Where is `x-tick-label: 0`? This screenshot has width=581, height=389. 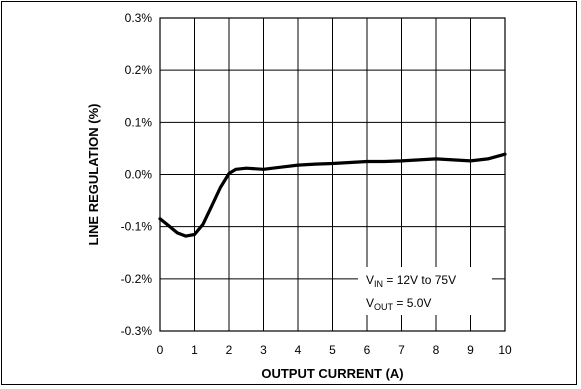 x-tick-label: 0 is located at coordinates (160, 350).